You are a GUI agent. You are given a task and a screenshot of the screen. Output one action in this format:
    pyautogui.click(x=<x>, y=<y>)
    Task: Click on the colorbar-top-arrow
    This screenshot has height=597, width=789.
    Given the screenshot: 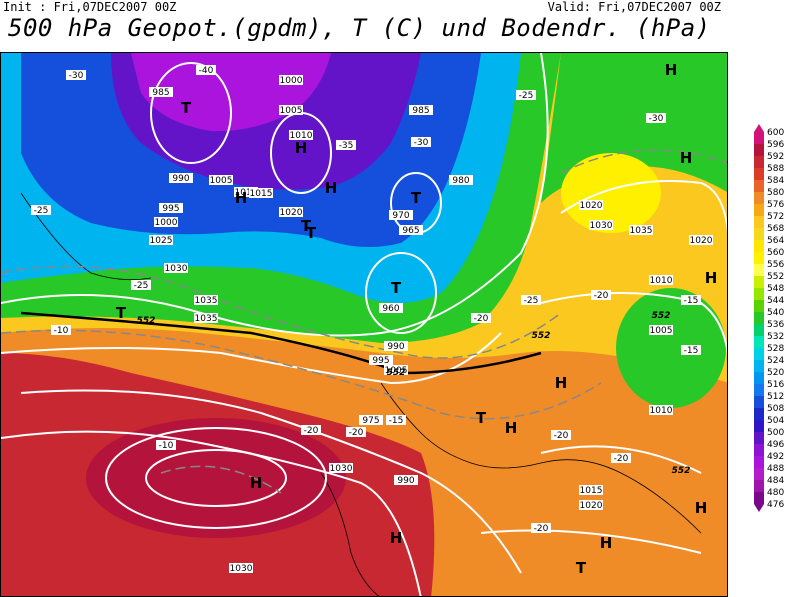 What is the action you would take?
    pyautogui.click(x=759, y=128)
    